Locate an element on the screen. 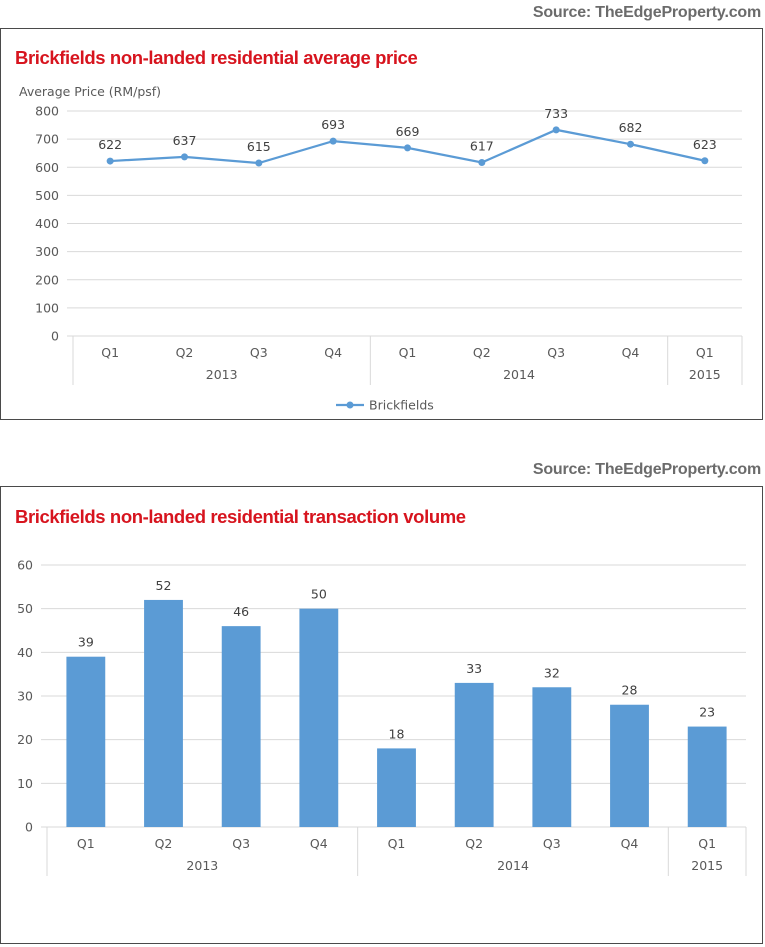 This screenshot has width=765, height=947. y-tick-label: 30 is located at coordinates (25, 696).